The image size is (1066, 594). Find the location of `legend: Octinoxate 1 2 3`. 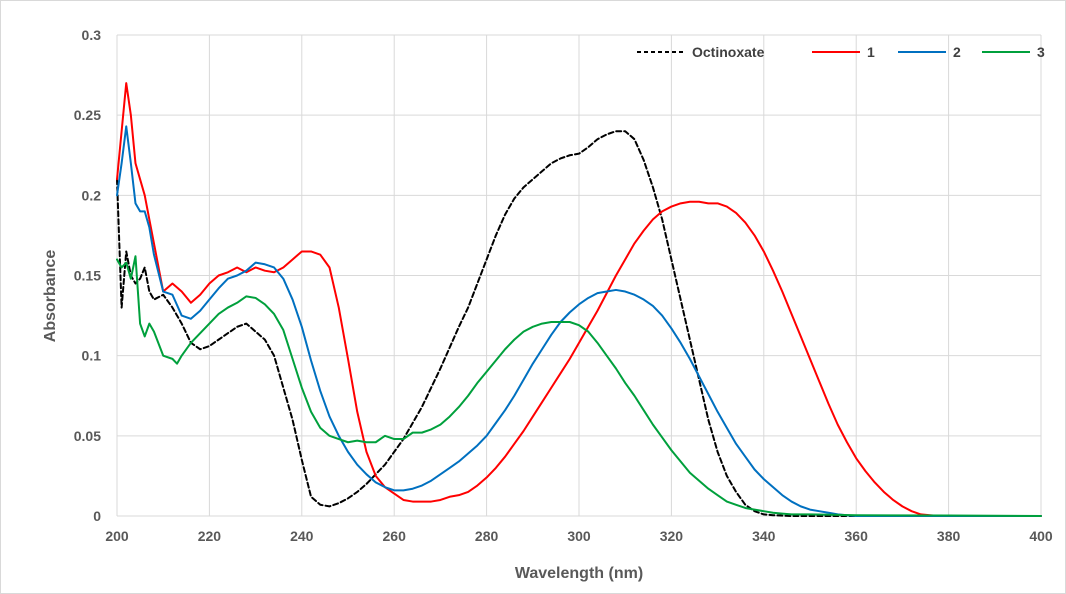

legend: Octinoxate 1 2 3 is located at coordinates (841, 52).